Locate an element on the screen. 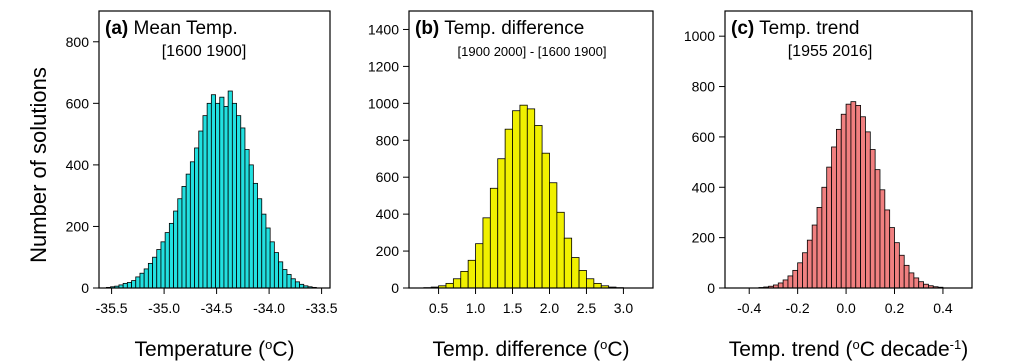  x-tick-label: 0.5 is located at coordinates (439, 308).